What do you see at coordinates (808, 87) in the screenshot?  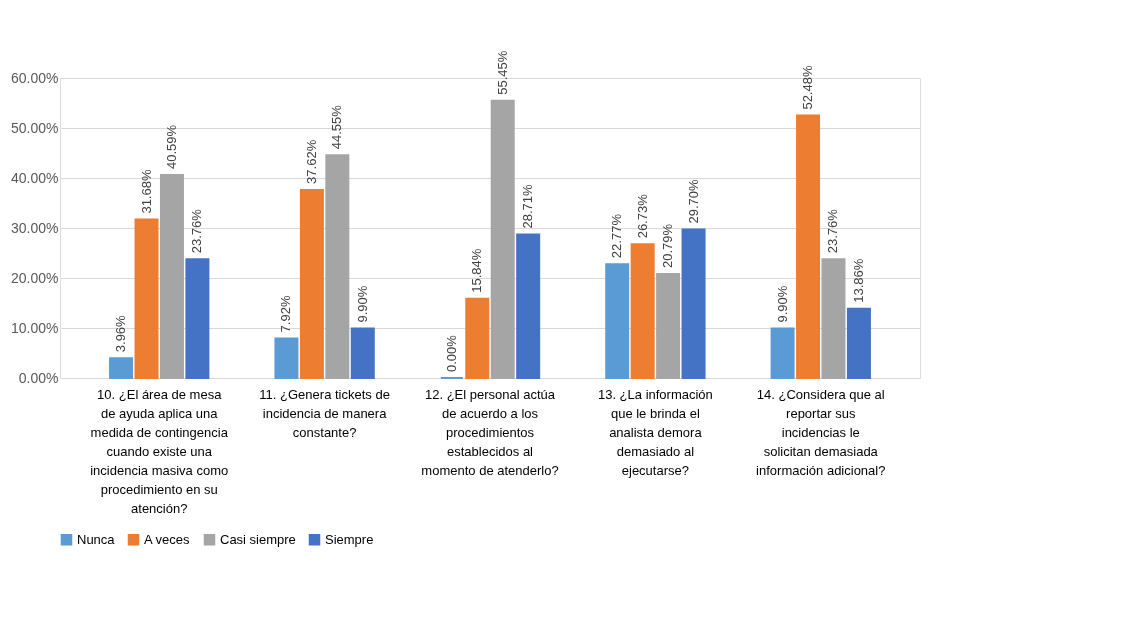 I see `data-label: 52.48%` at bounding box center [808, 87].